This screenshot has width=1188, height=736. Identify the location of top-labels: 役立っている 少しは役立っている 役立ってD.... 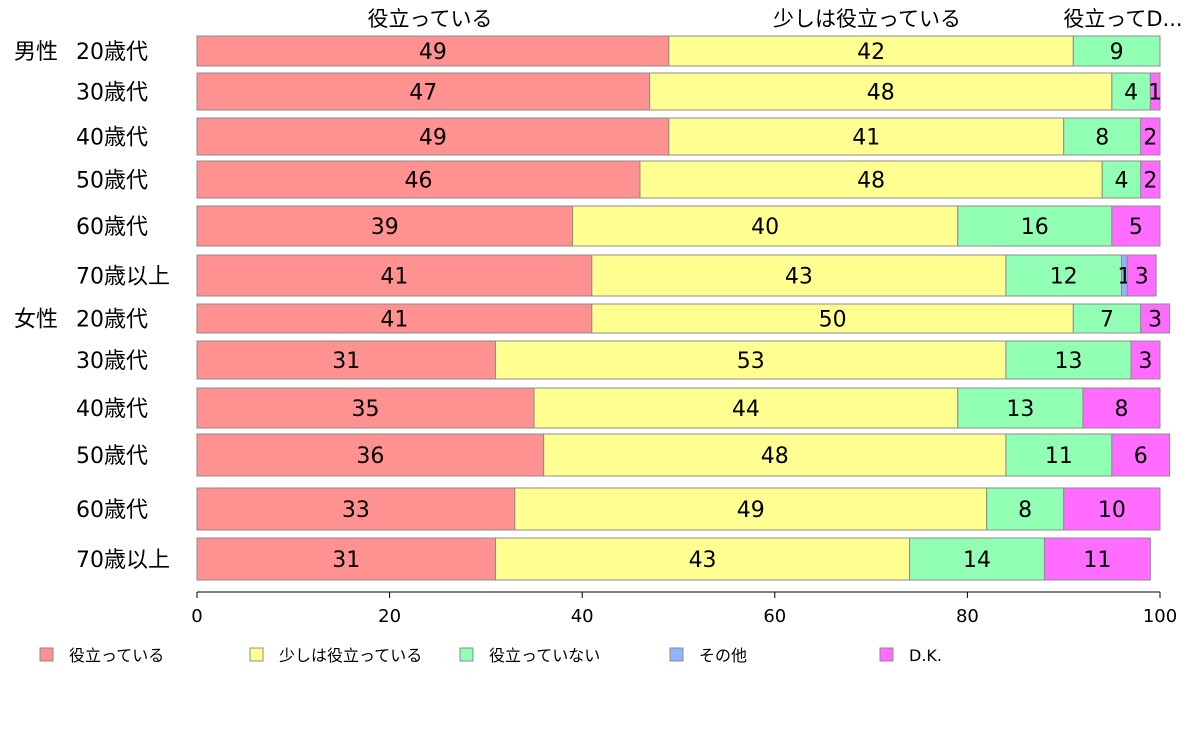
(775, 19).